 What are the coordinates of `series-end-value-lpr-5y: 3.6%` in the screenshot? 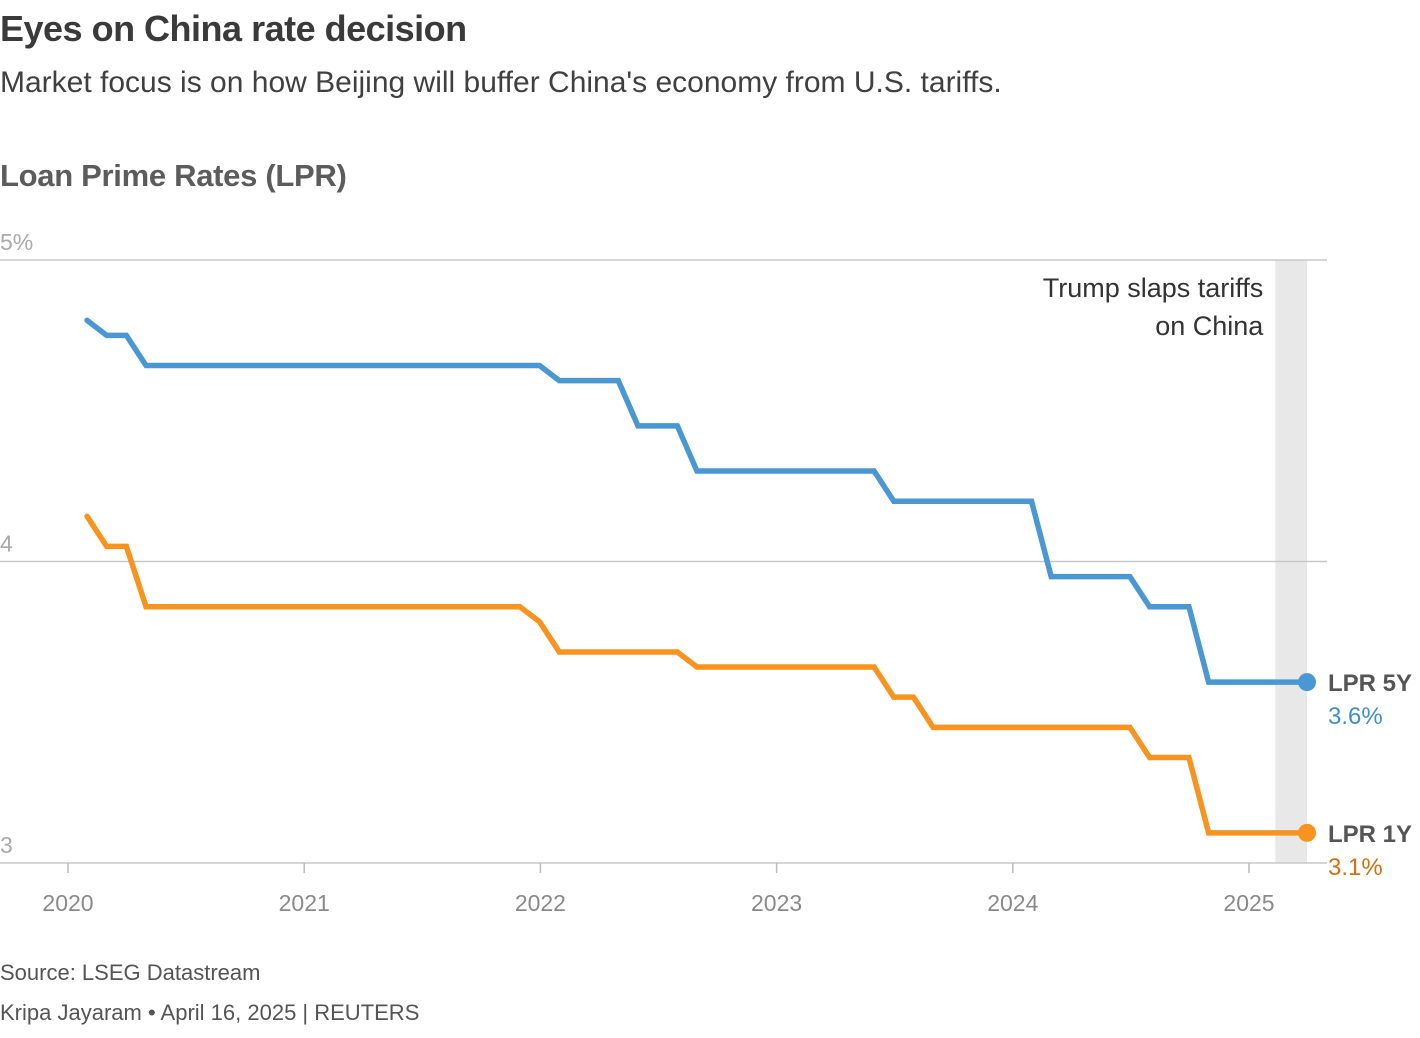 It's located at (1355, 716).